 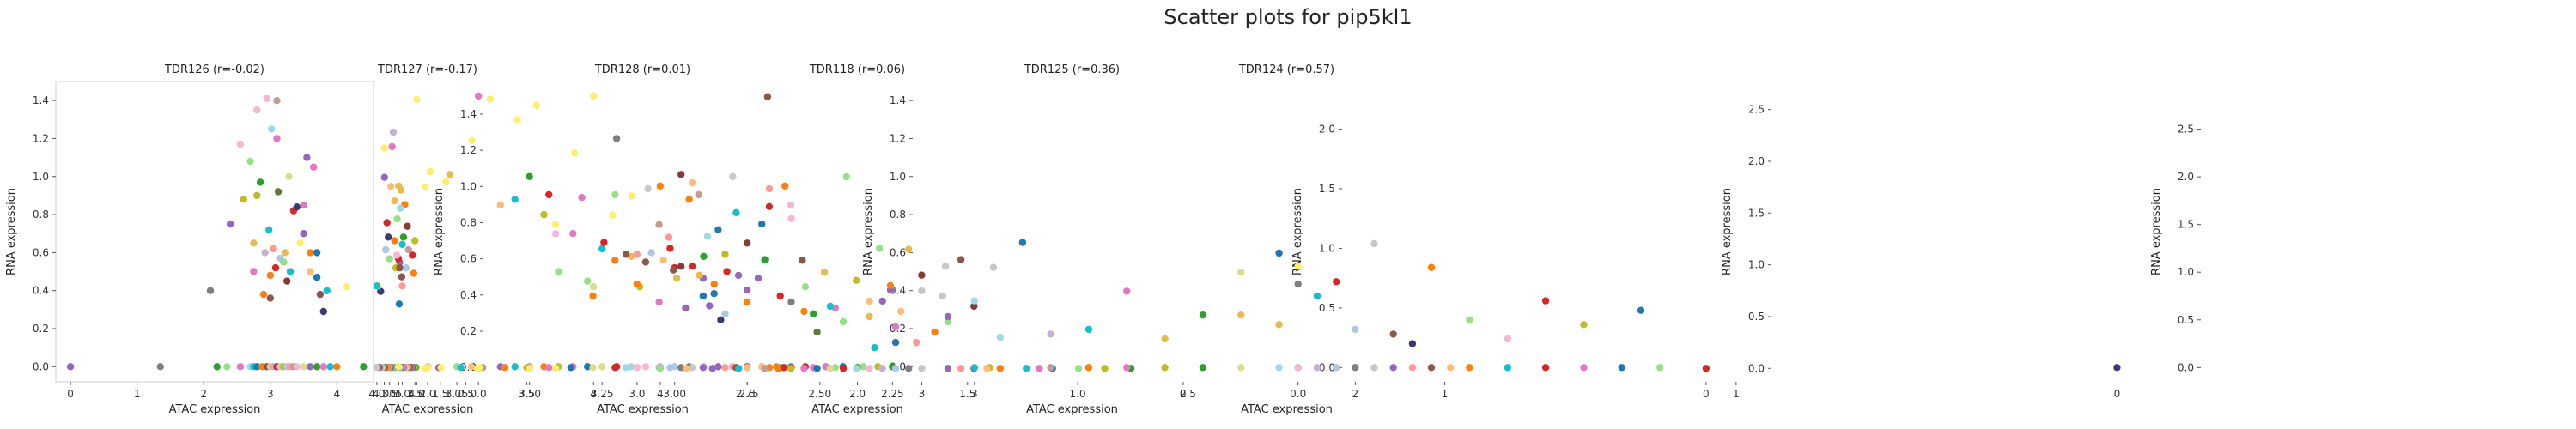 I want to click on x-tick-label: 1.0, so click(x=1078, y=394).